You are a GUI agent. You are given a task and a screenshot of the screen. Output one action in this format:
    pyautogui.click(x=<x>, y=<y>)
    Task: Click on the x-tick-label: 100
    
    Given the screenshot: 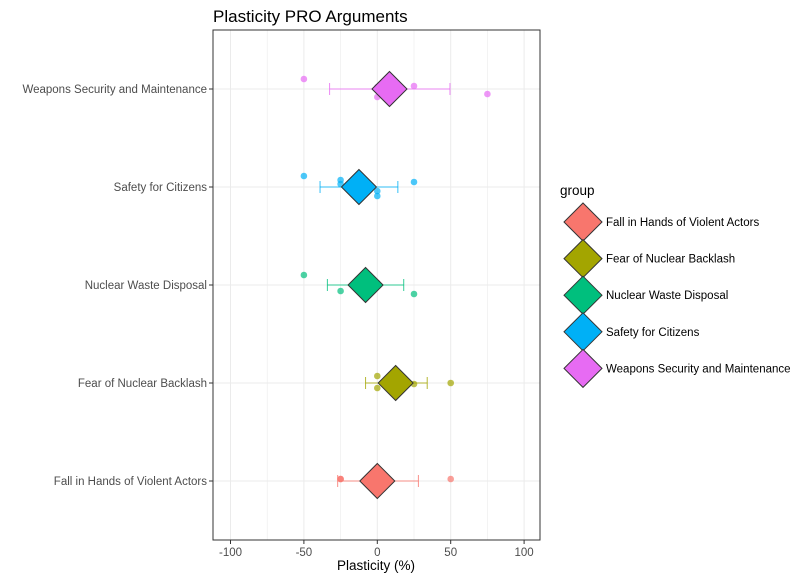 What is the action you would take?
    pyautogui.click(x=524, y=553)
    